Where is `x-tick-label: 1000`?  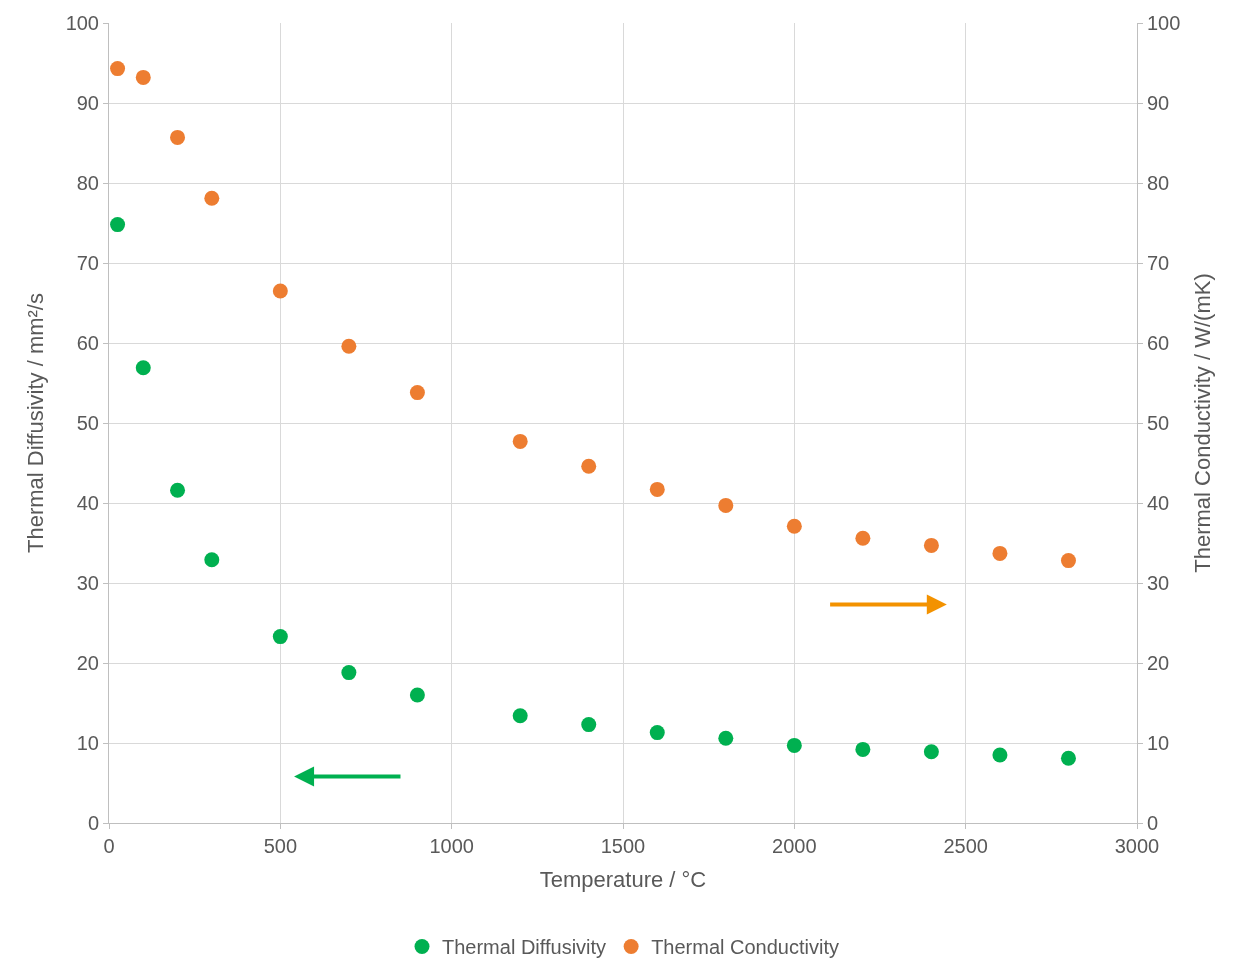 x-tick-label: 1000 is located at coordinates (451, 846).